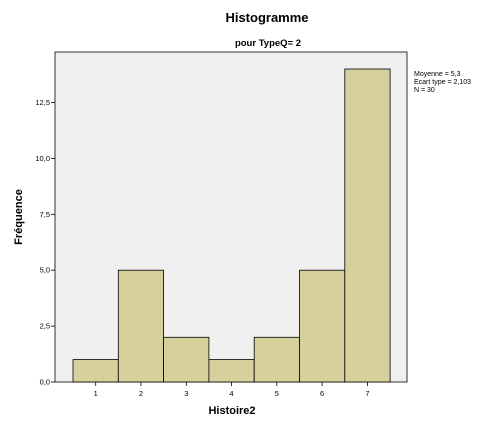 Image resolution: width=490 pixels, height=421 pixels. I want to click on y-axis-label: Fréquence, so click(19, 217).